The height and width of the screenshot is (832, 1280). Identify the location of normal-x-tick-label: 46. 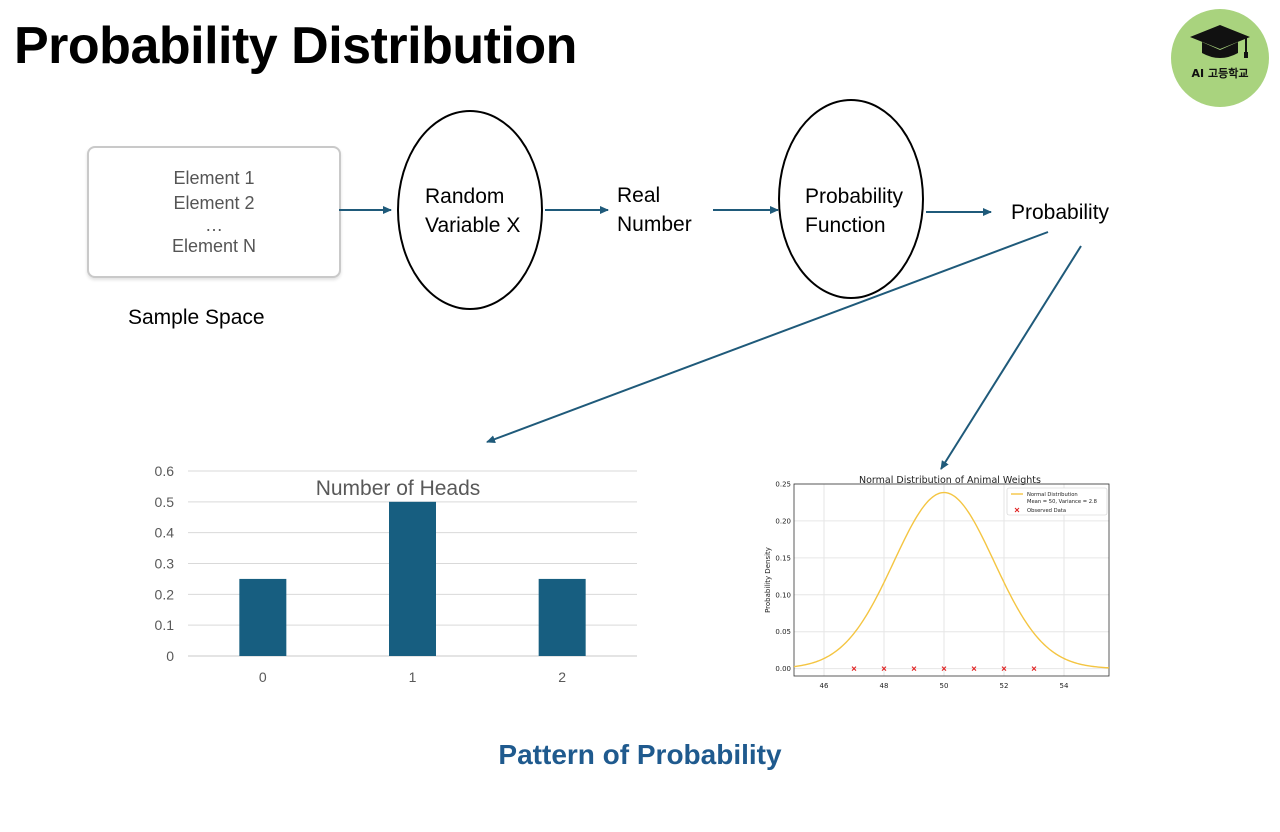
(824, 686).